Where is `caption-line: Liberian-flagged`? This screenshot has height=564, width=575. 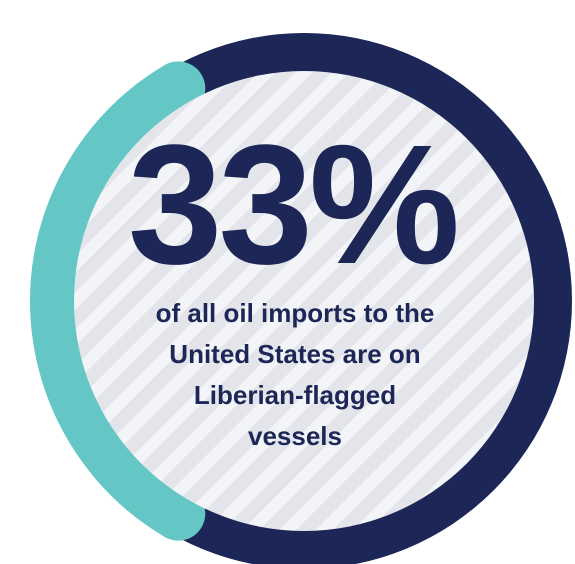
caption-line: Liberian-flagged is located at coordinates (295, 395).